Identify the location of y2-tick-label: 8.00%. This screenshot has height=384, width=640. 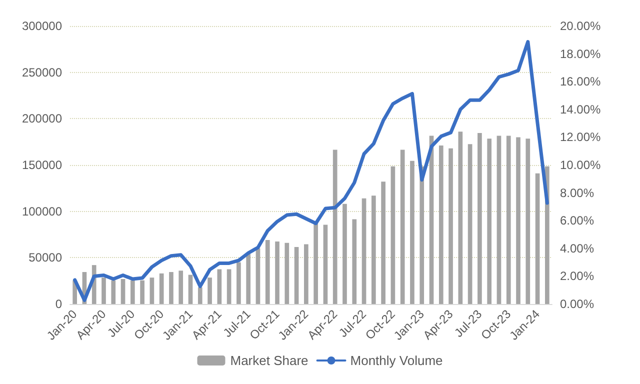
(577, 193).